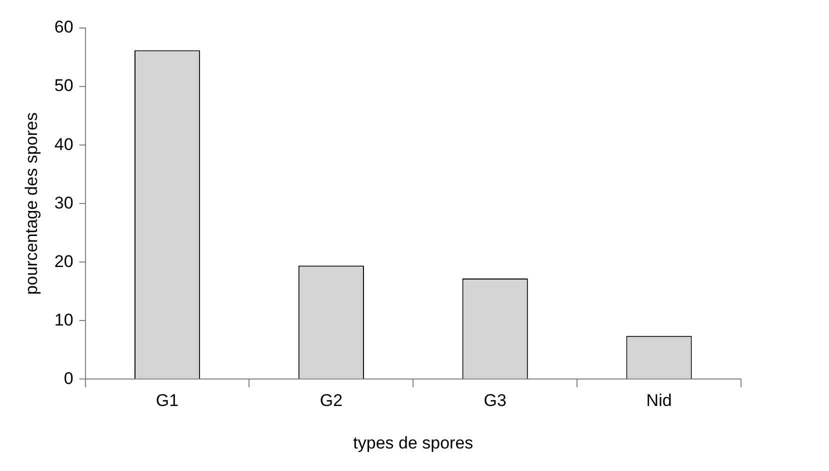 Image resolution: width=829 pixels, height=471 pixels. I want to click on x-tick-label: Nid, so click(659, 400).